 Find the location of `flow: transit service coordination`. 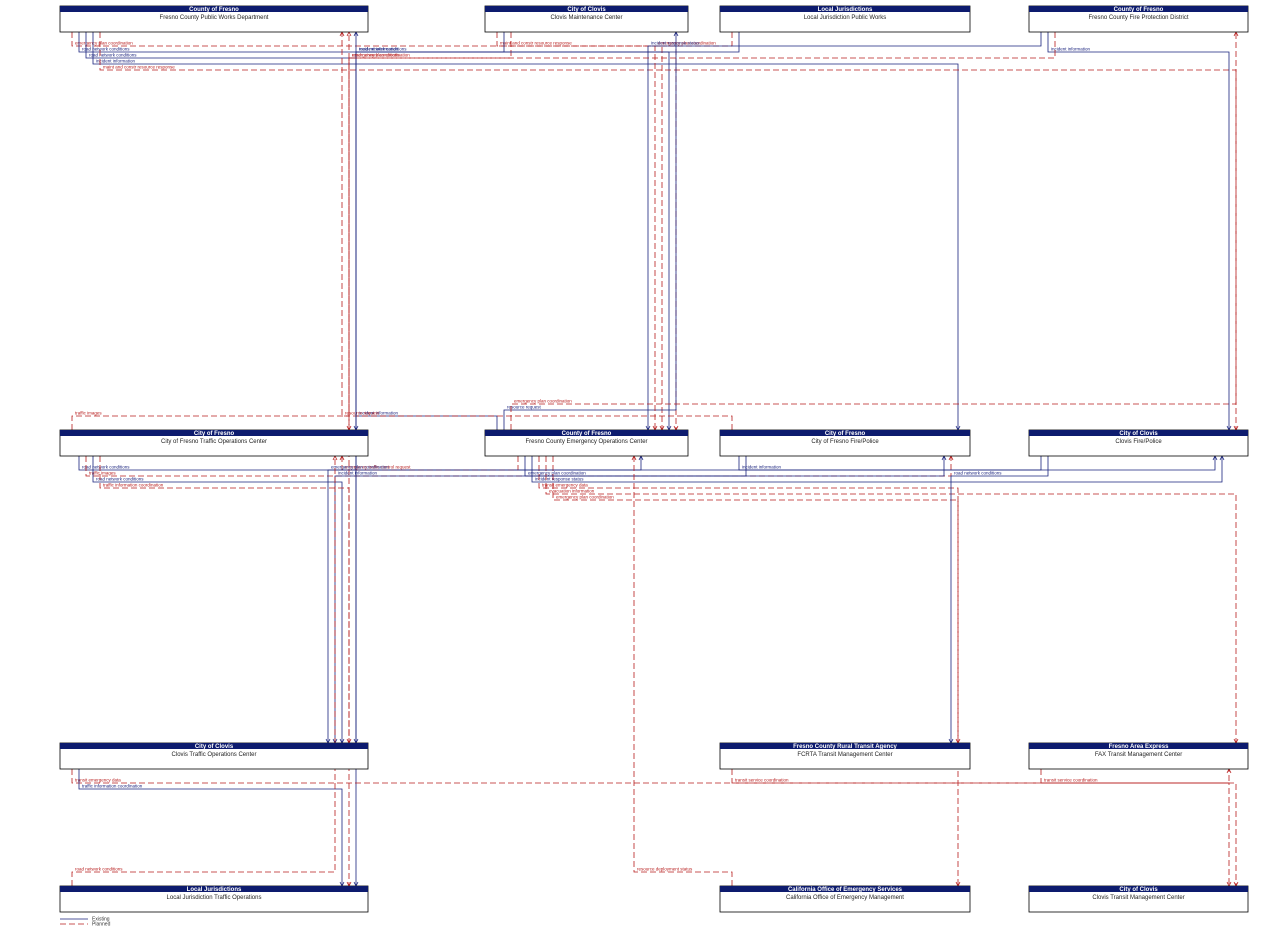

flow: transit service coordination is located at coordinates (981, 776).